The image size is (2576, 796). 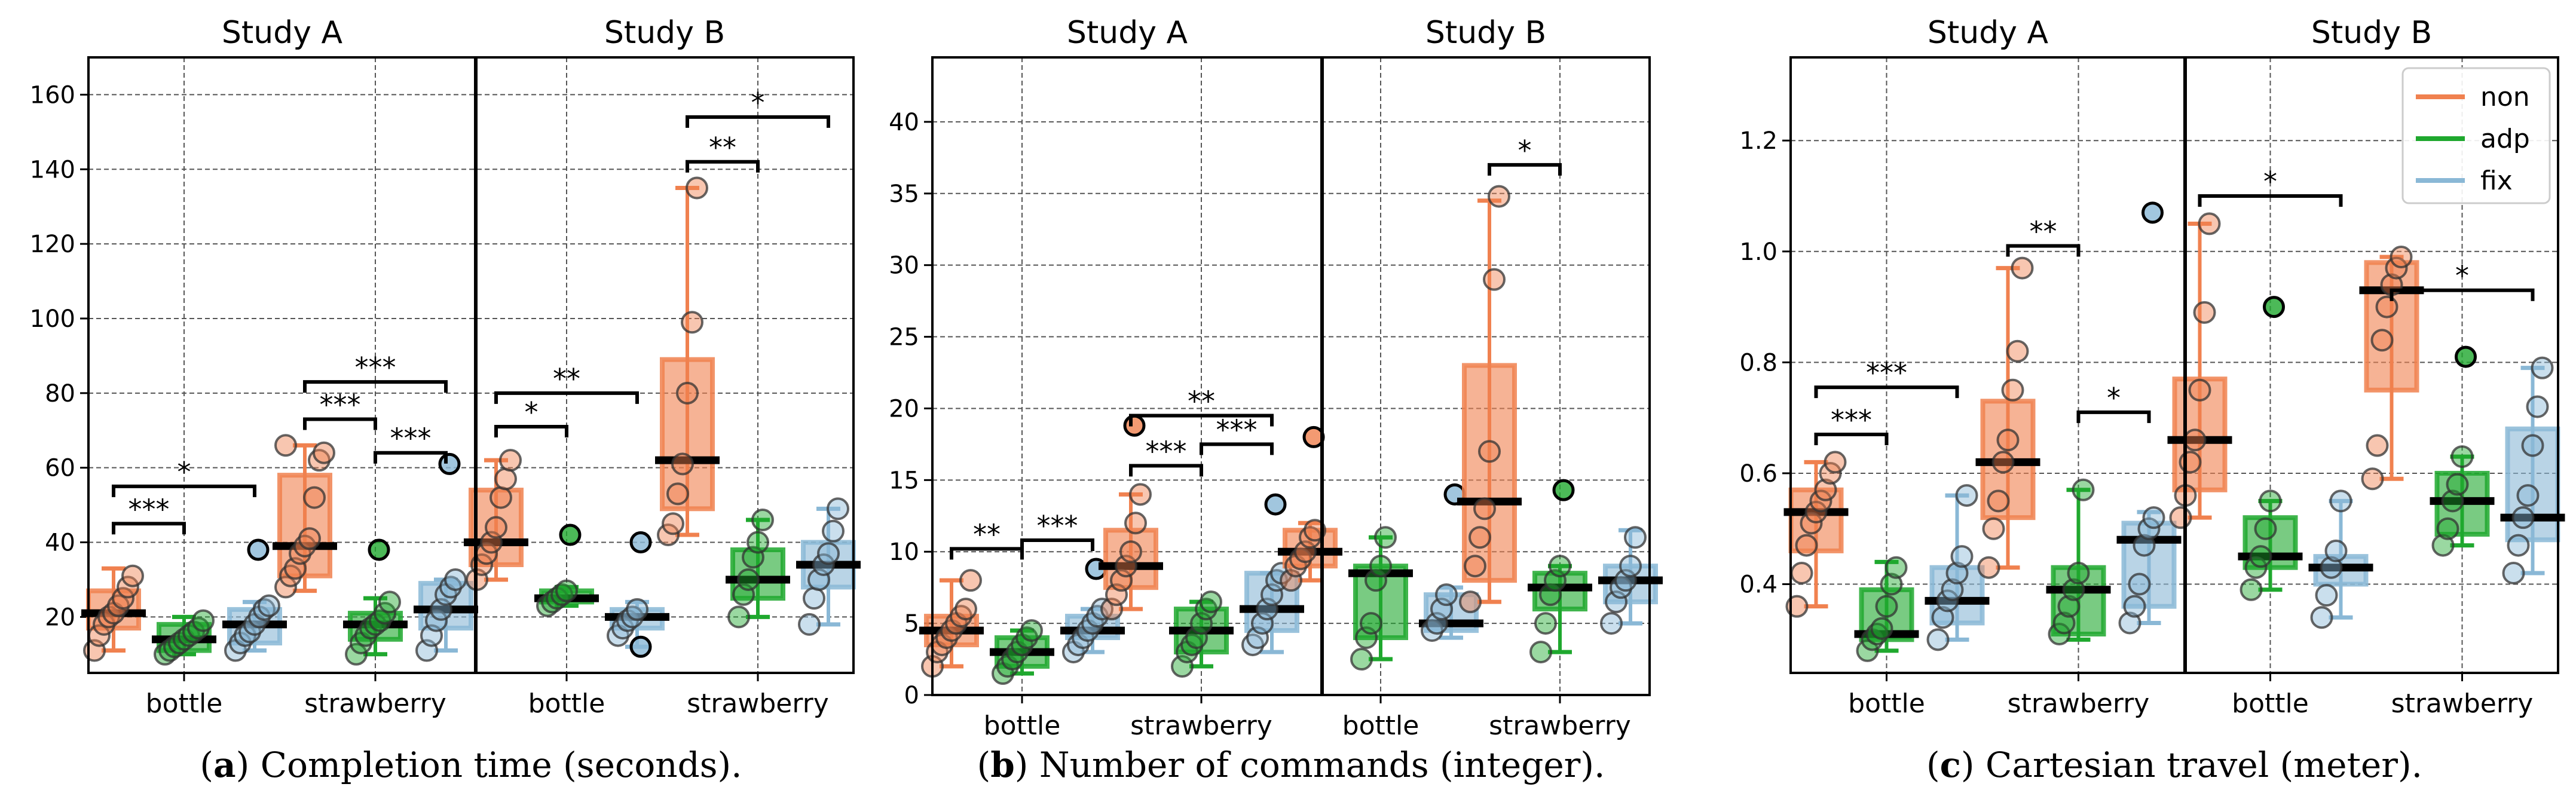 I want to click on figure-caption: (b) Number of commands (integer)., so click(x=1291, y=765).